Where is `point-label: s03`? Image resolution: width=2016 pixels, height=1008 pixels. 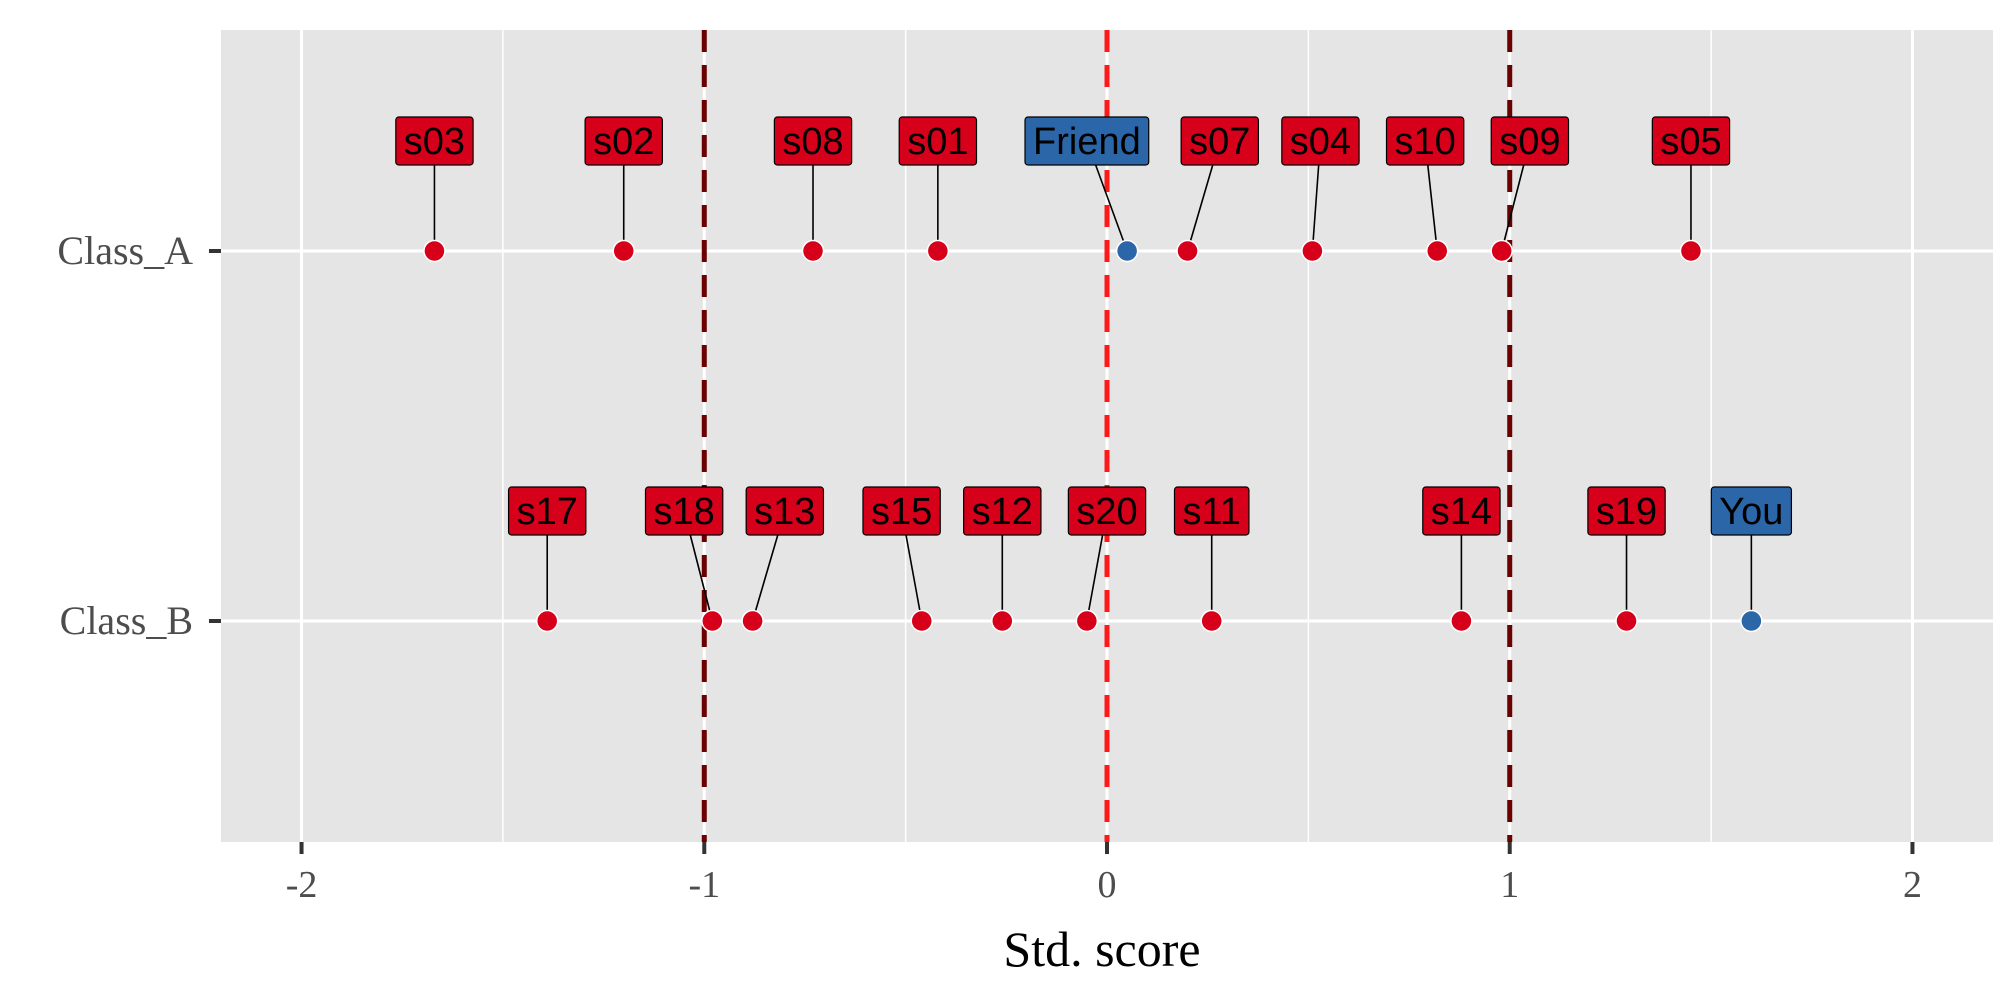
point-label: s03 is located at coordinates (434, 141).